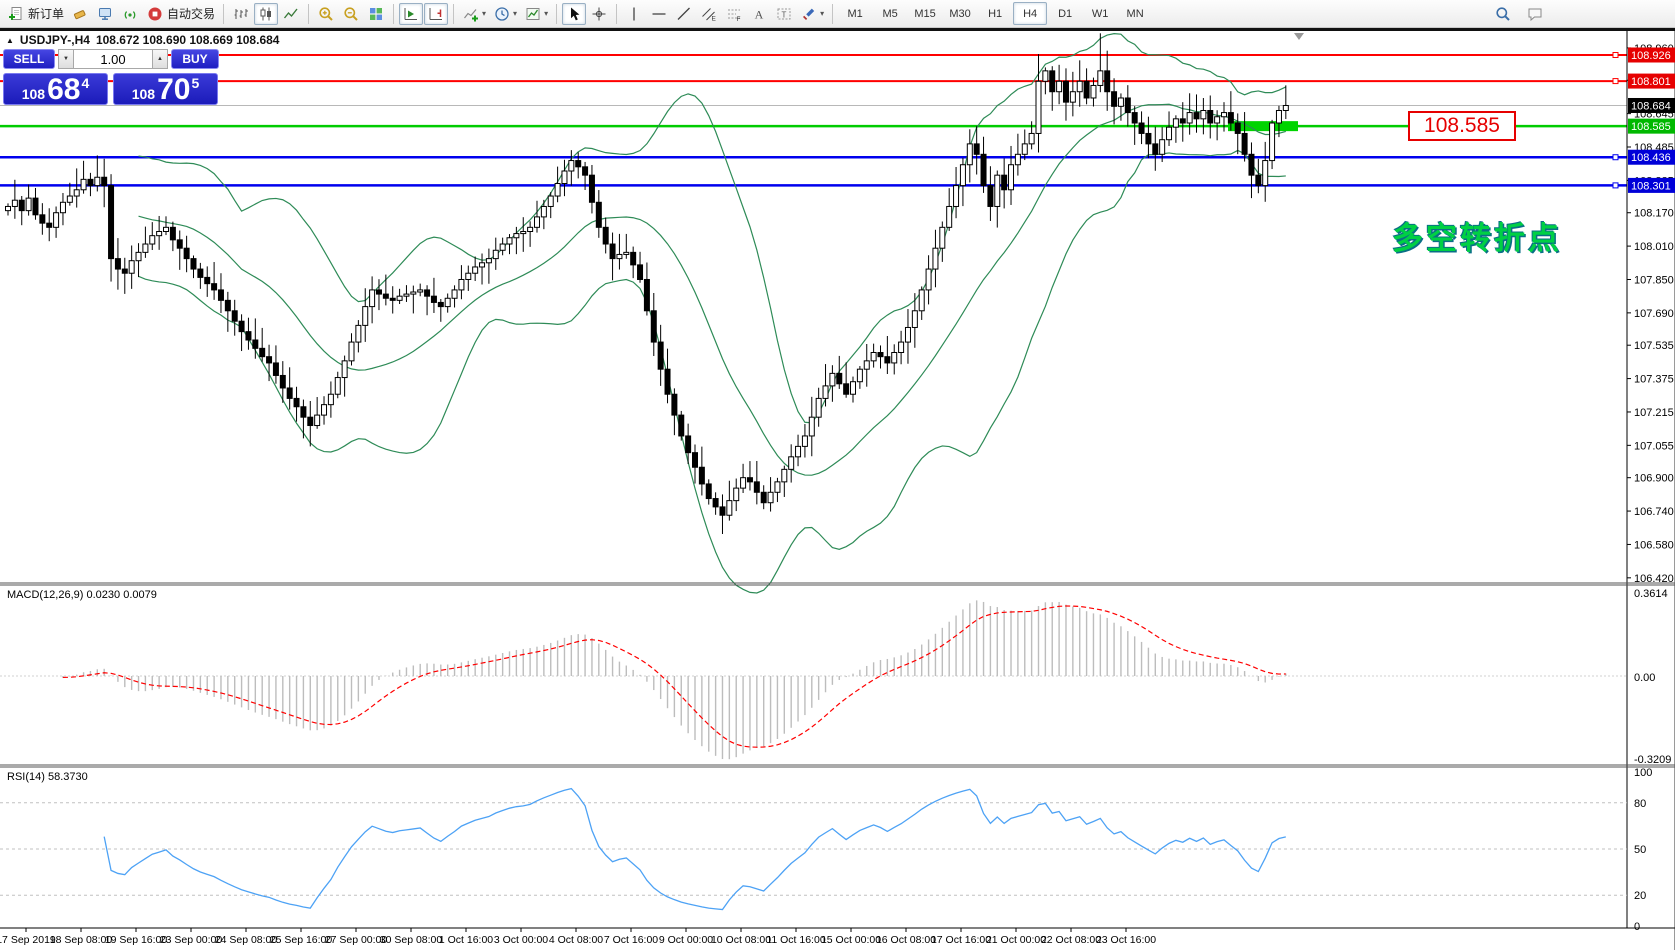  What do you see at coordinates (376, 14) in the screenshot?
I see `tile-windows-button` at bounding box center [376, 14].